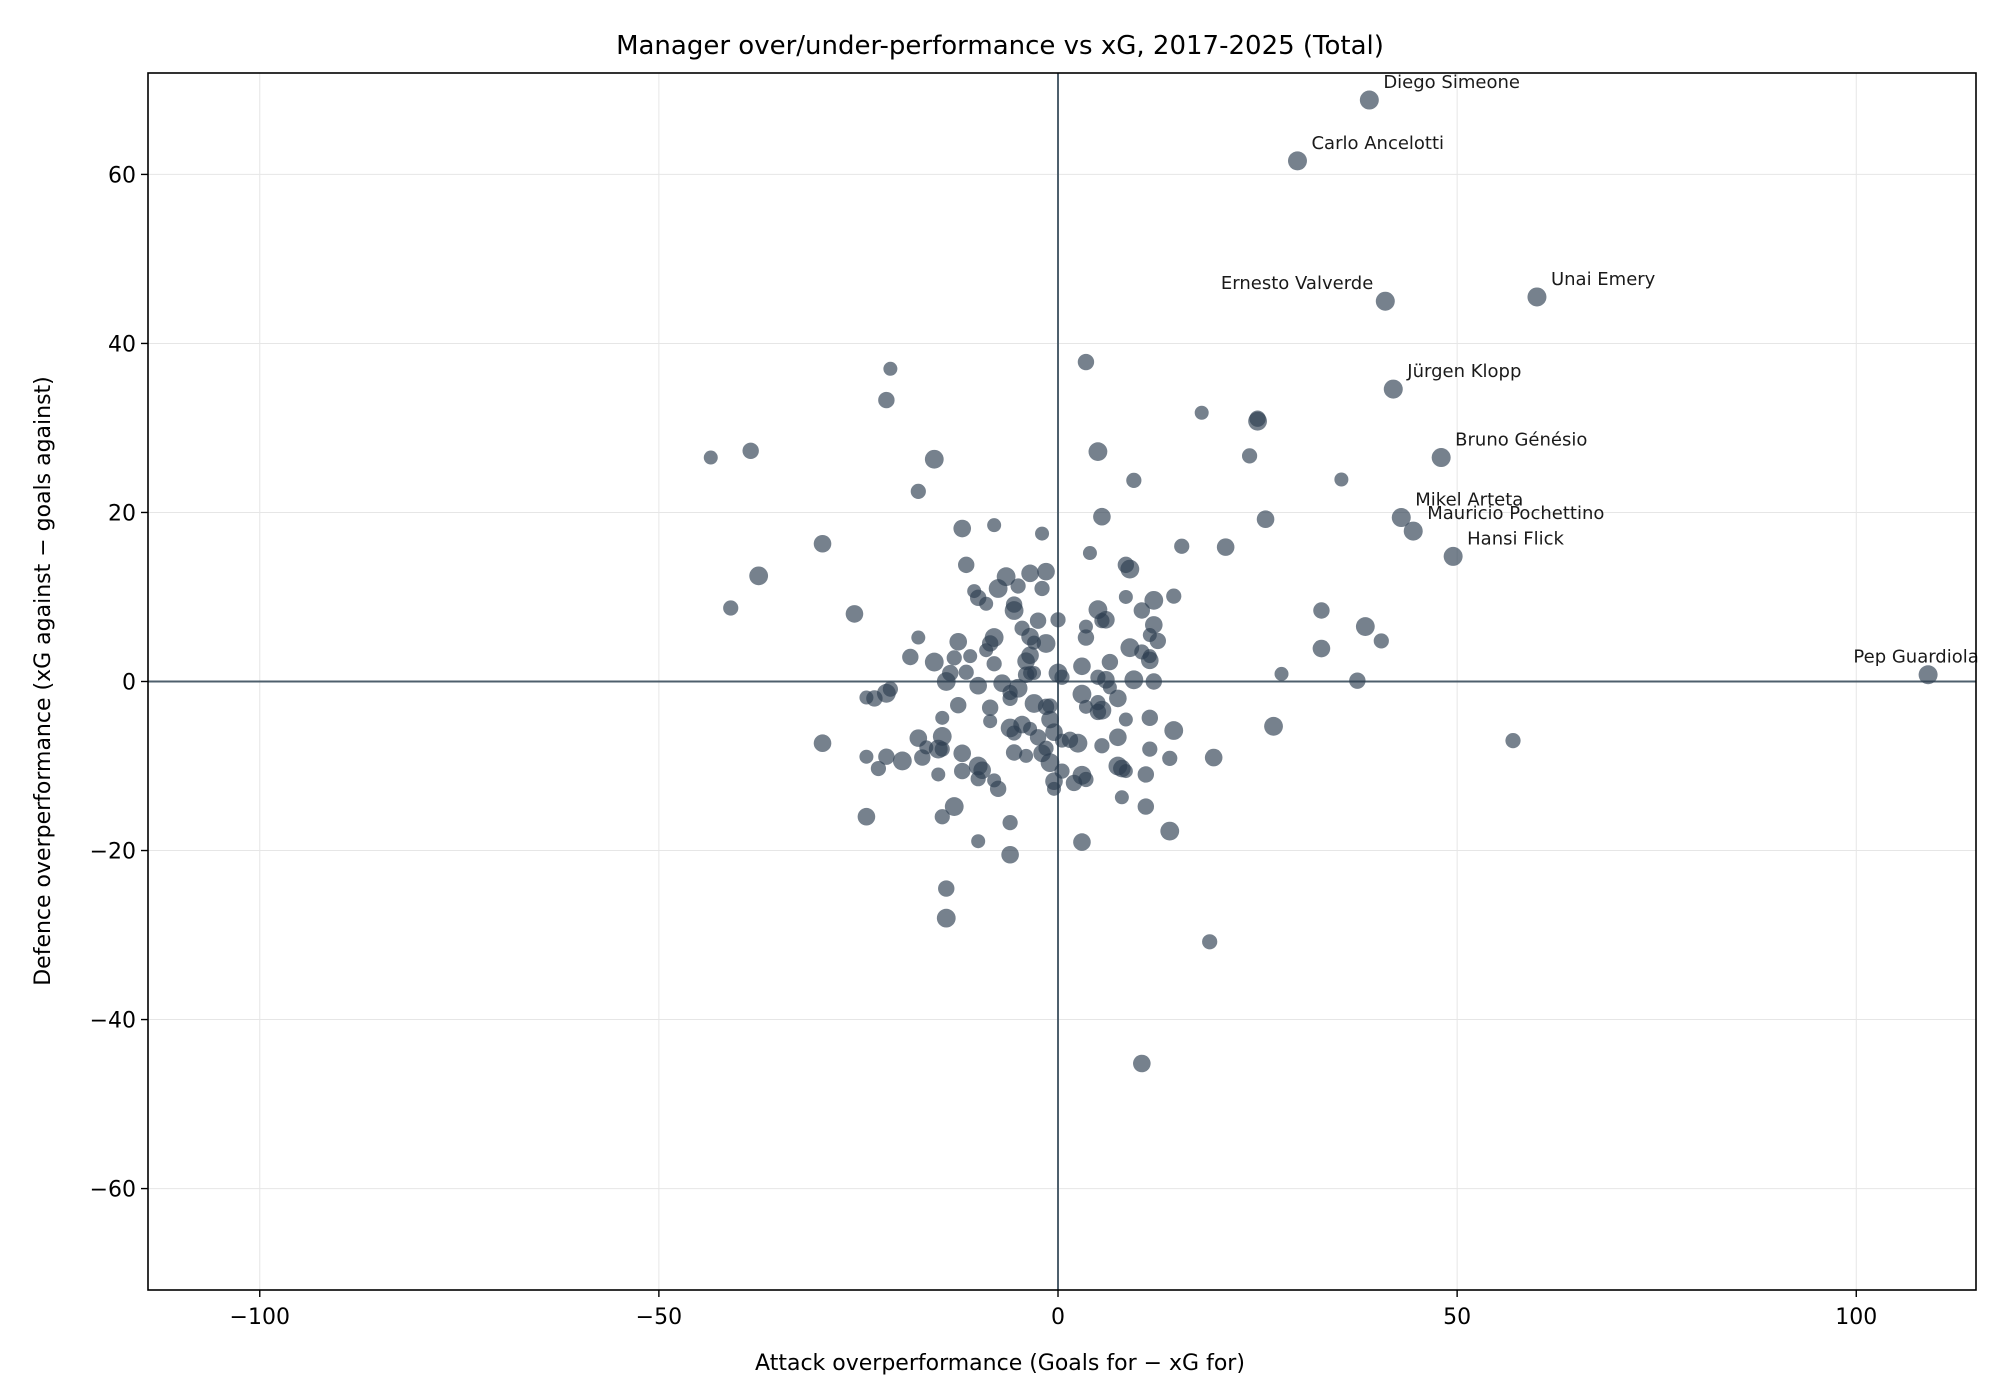 The image size is (2000, 1400). What do you see at coordinates (1377, 143) in the screenshot?
I see `point-annotation: Carlo Ancelotti` at bounding box center [1377, 143].